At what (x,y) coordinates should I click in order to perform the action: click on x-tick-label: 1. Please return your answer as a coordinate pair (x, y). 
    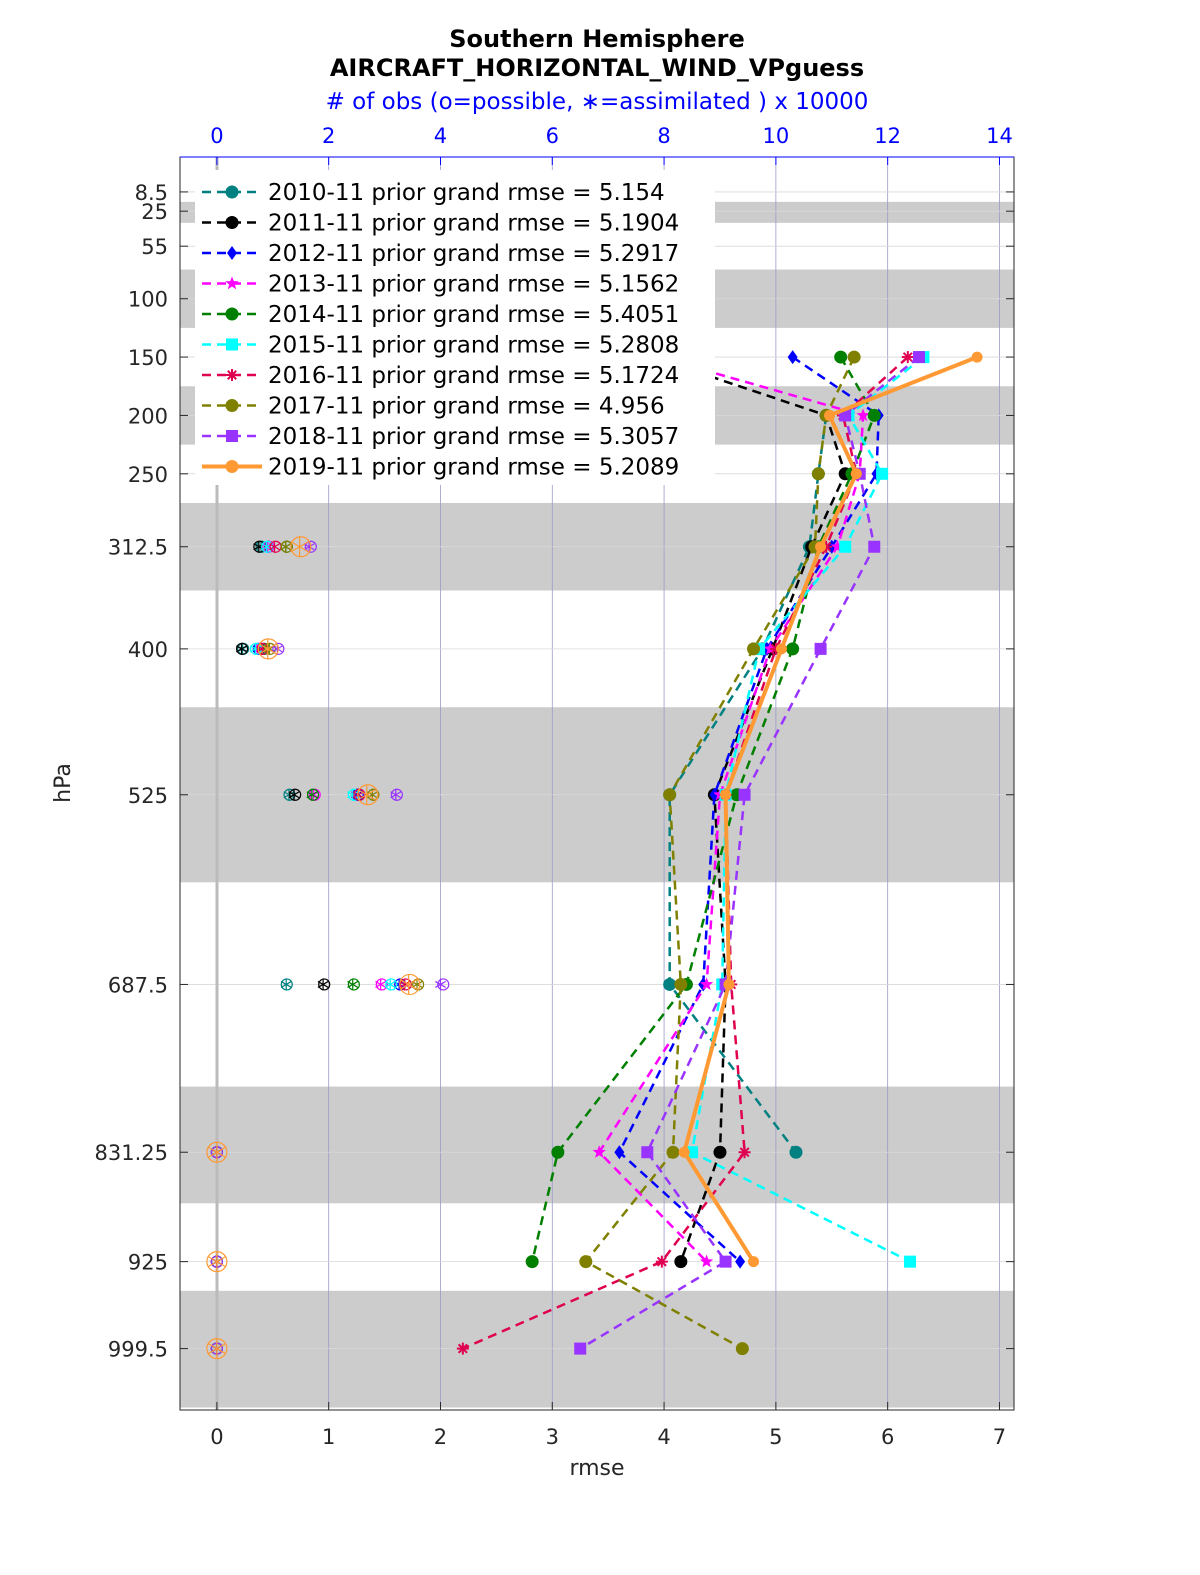
    Looking at the image, I should click on (328, 1437).